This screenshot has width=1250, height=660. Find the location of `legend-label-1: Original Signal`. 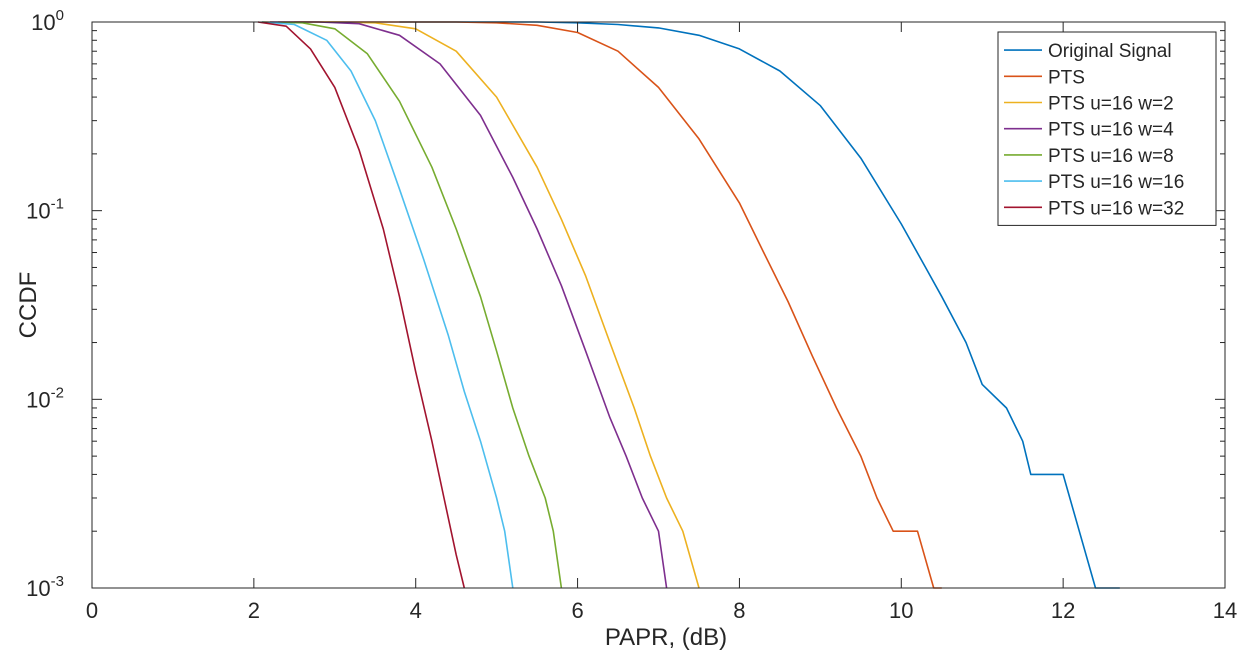

legend-label-1: Original Signal is located at coordinates (1110, 51).